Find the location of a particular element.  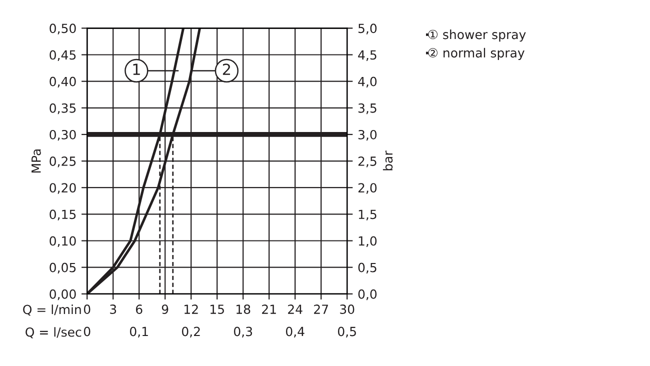

y2-tick-label: 0,5 is located at coordinates (367, 268).